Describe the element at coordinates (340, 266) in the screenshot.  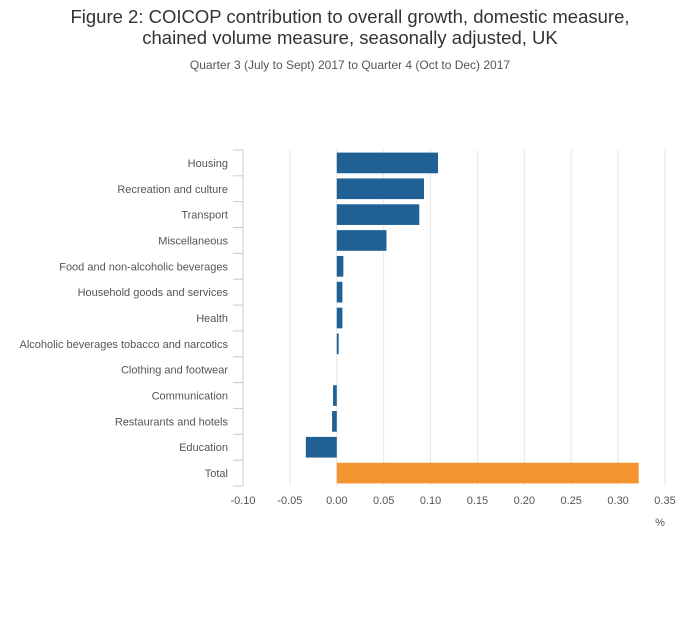
I see `bar-food-and-non-alcoholic-beverages` at that location.